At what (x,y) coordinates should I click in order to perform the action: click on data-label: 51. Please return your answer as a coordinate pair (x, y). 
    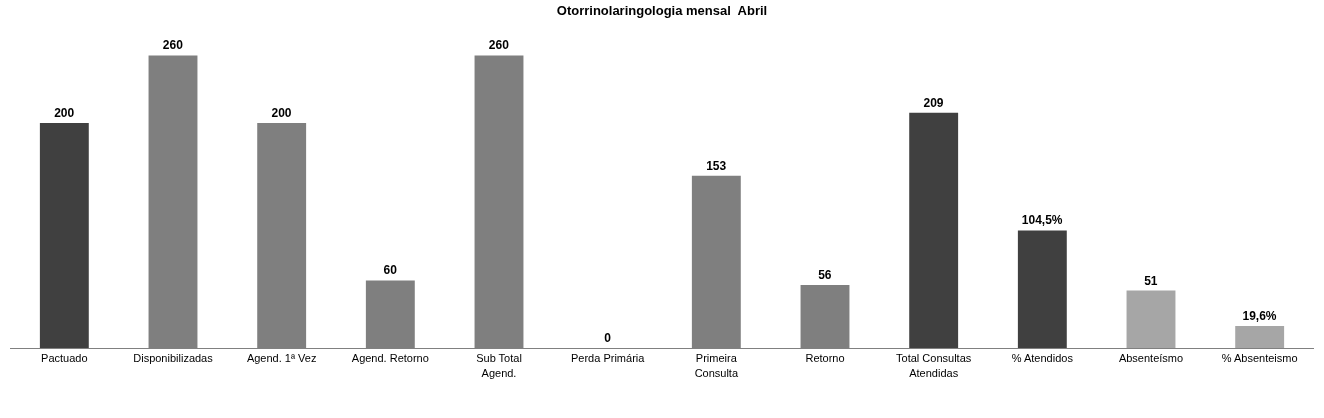
    Looking at the image, I should click on (1151, 280).